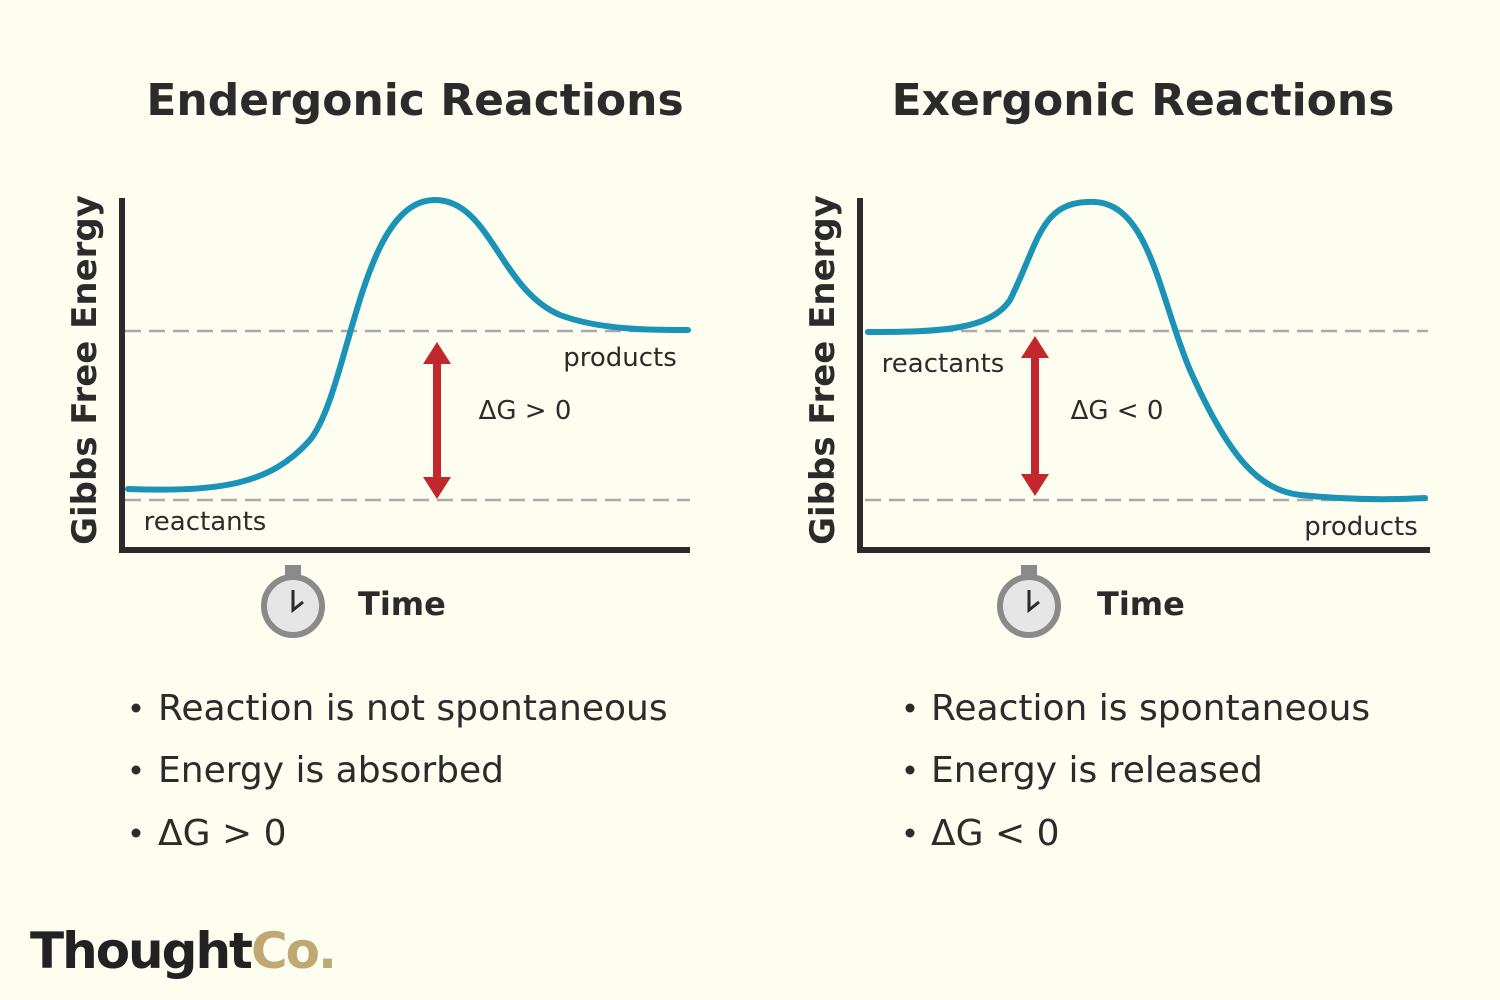  What do you see at coordinates (525, 411) in the screenshot?
I see `delta-label: ΔG > 0` at bounding box center [525, 411].